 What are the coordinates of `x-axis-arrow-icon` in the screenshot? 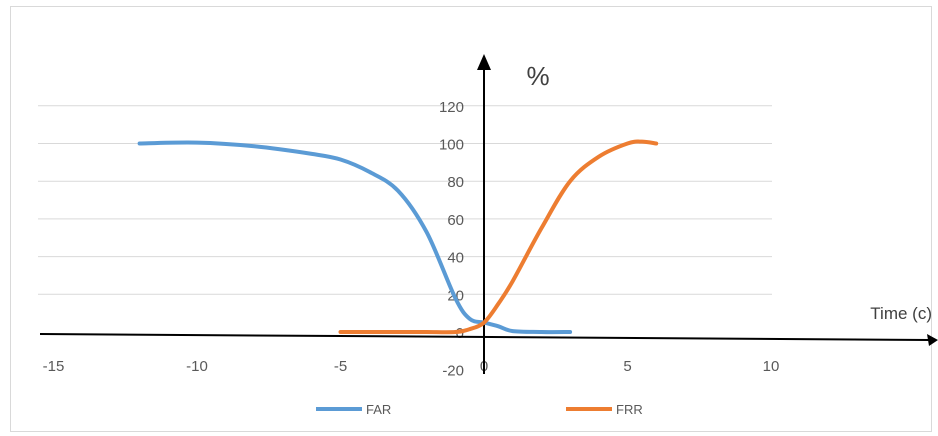 It's located at (932, 340).